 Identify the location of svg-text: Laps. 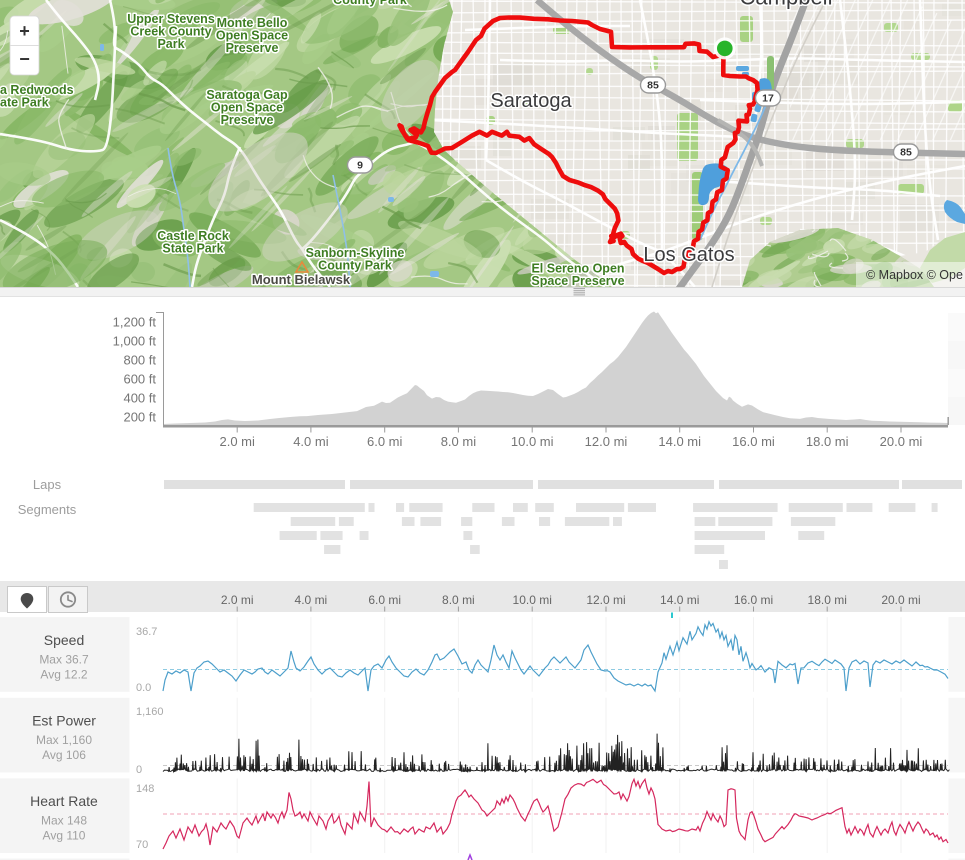
(47, 484).